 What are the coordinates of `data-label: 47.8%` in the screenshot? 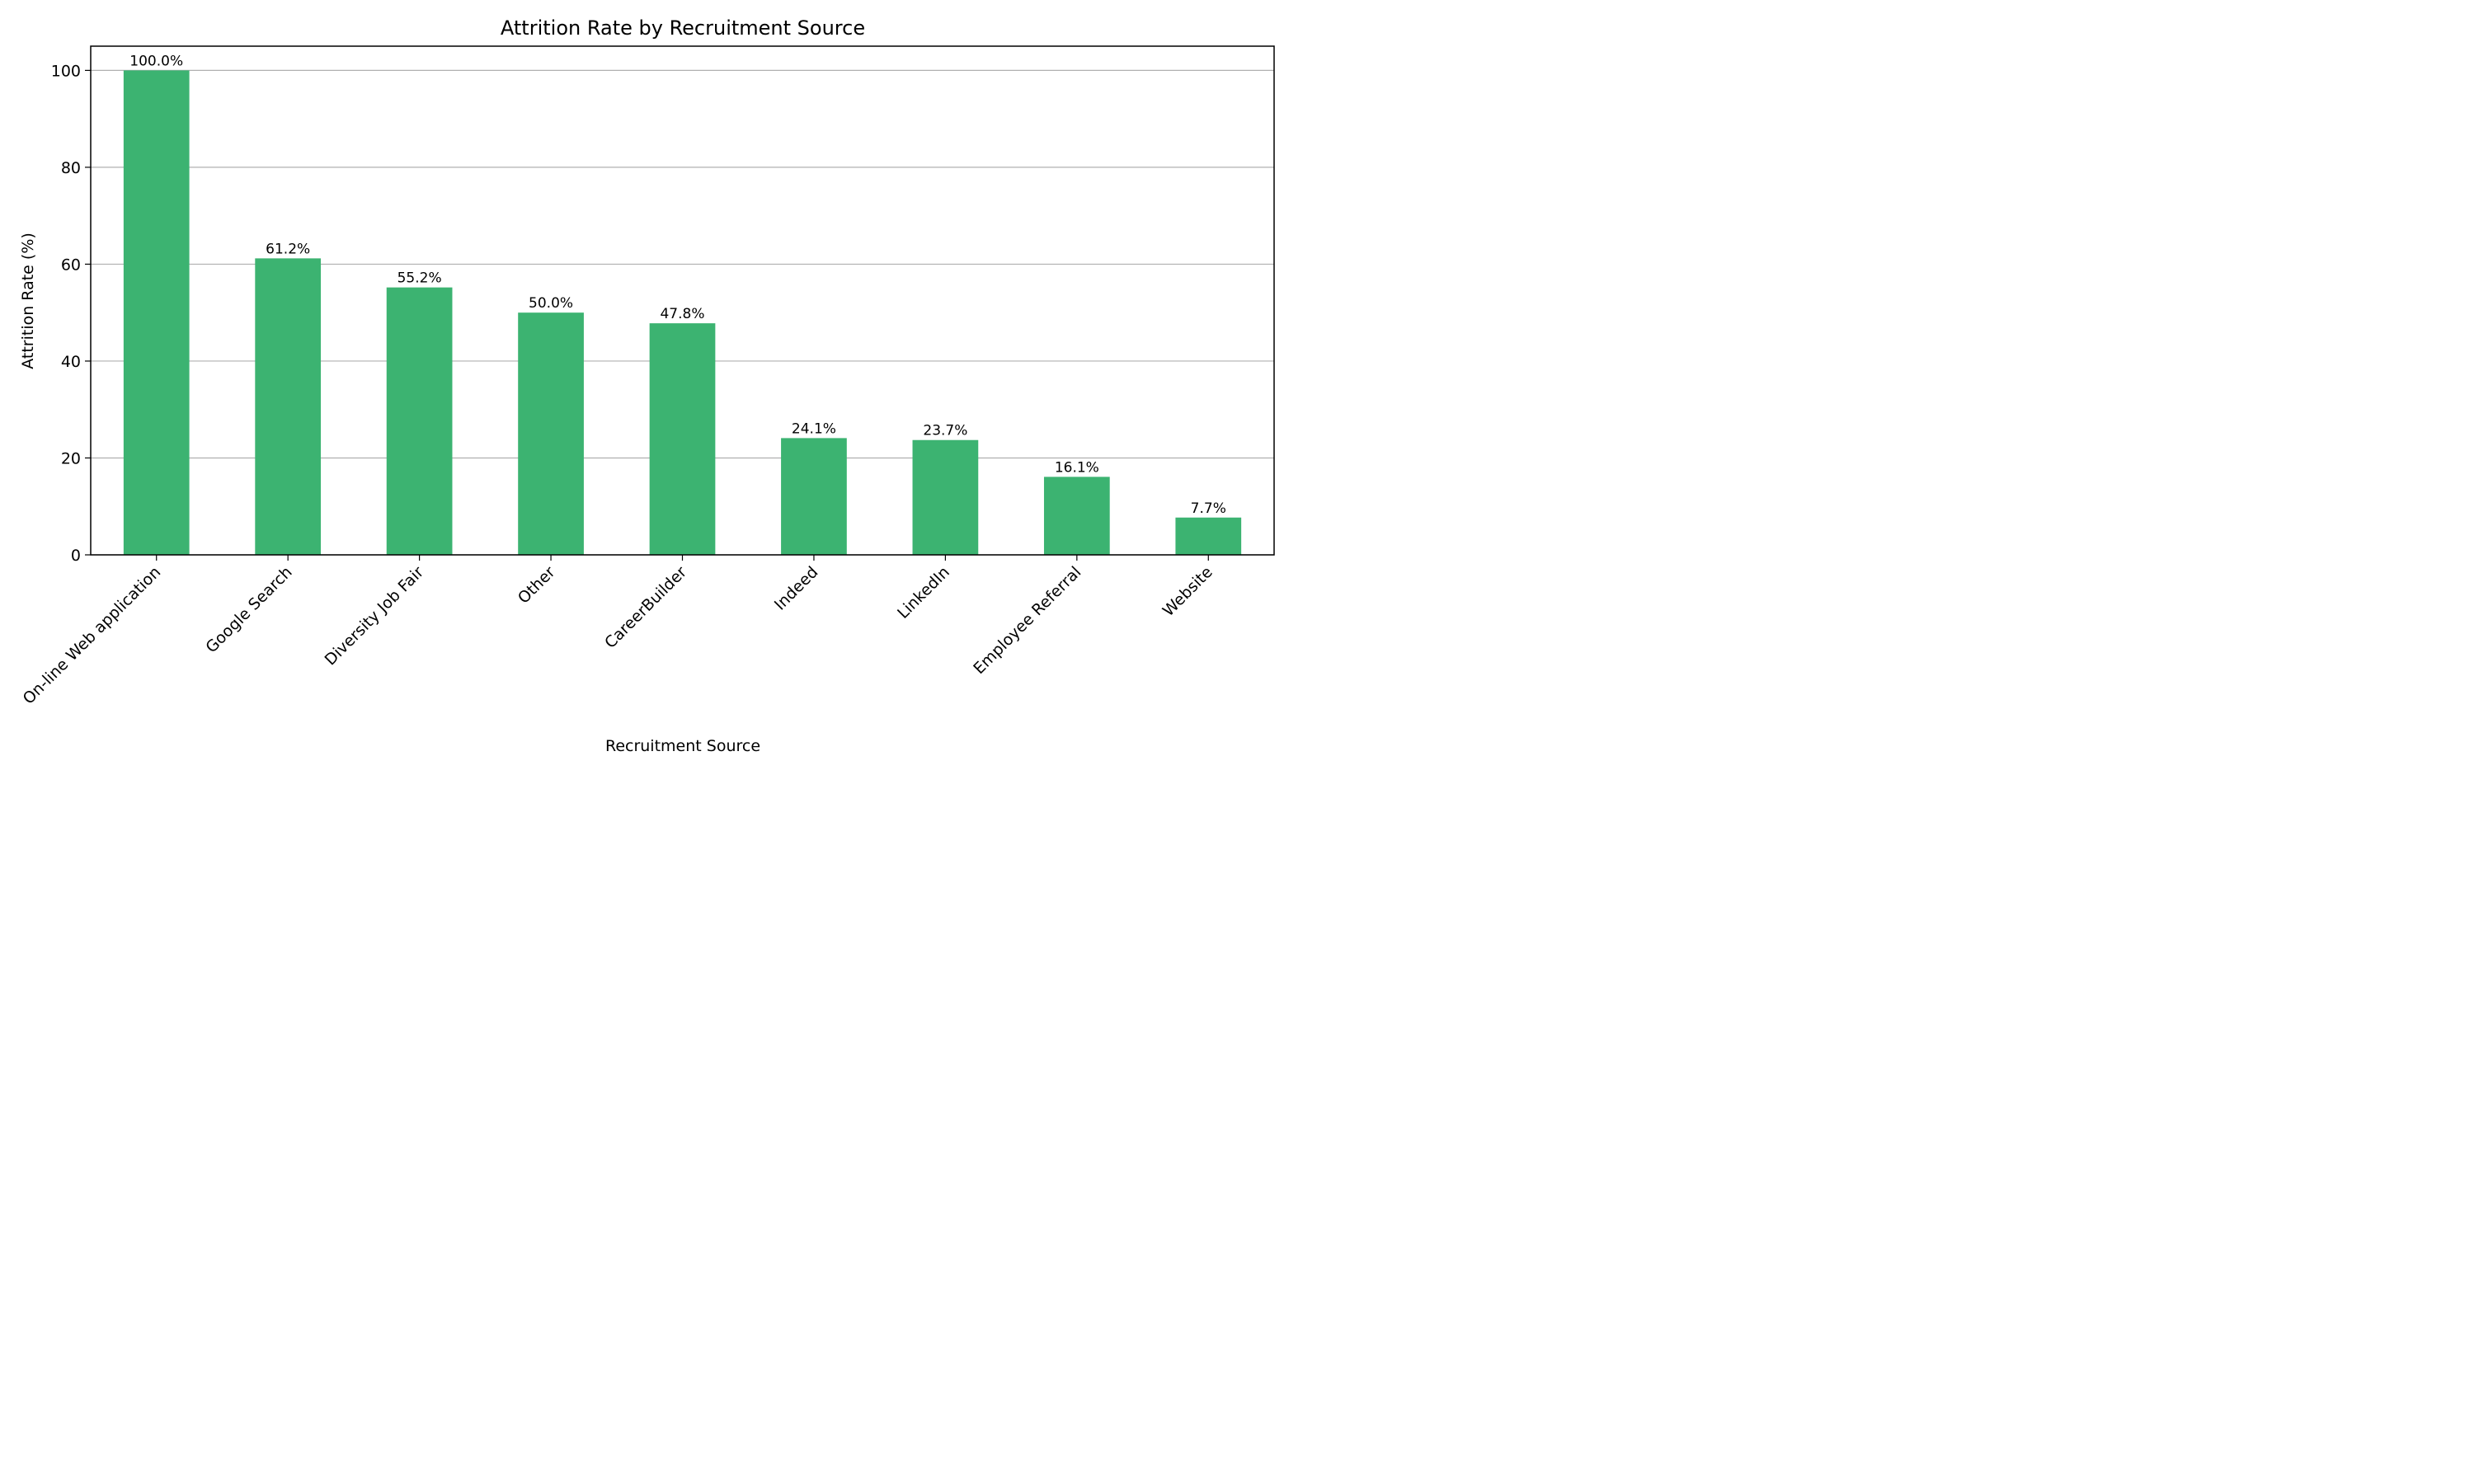 It's located at (682, 314).